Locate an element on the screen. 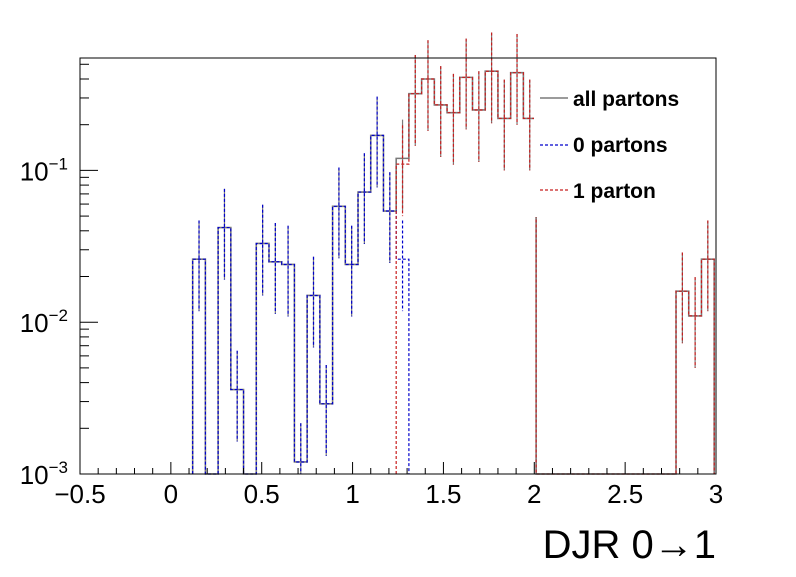  legend-label-1-parton: 1 parton is located at coordinates (614, 191).